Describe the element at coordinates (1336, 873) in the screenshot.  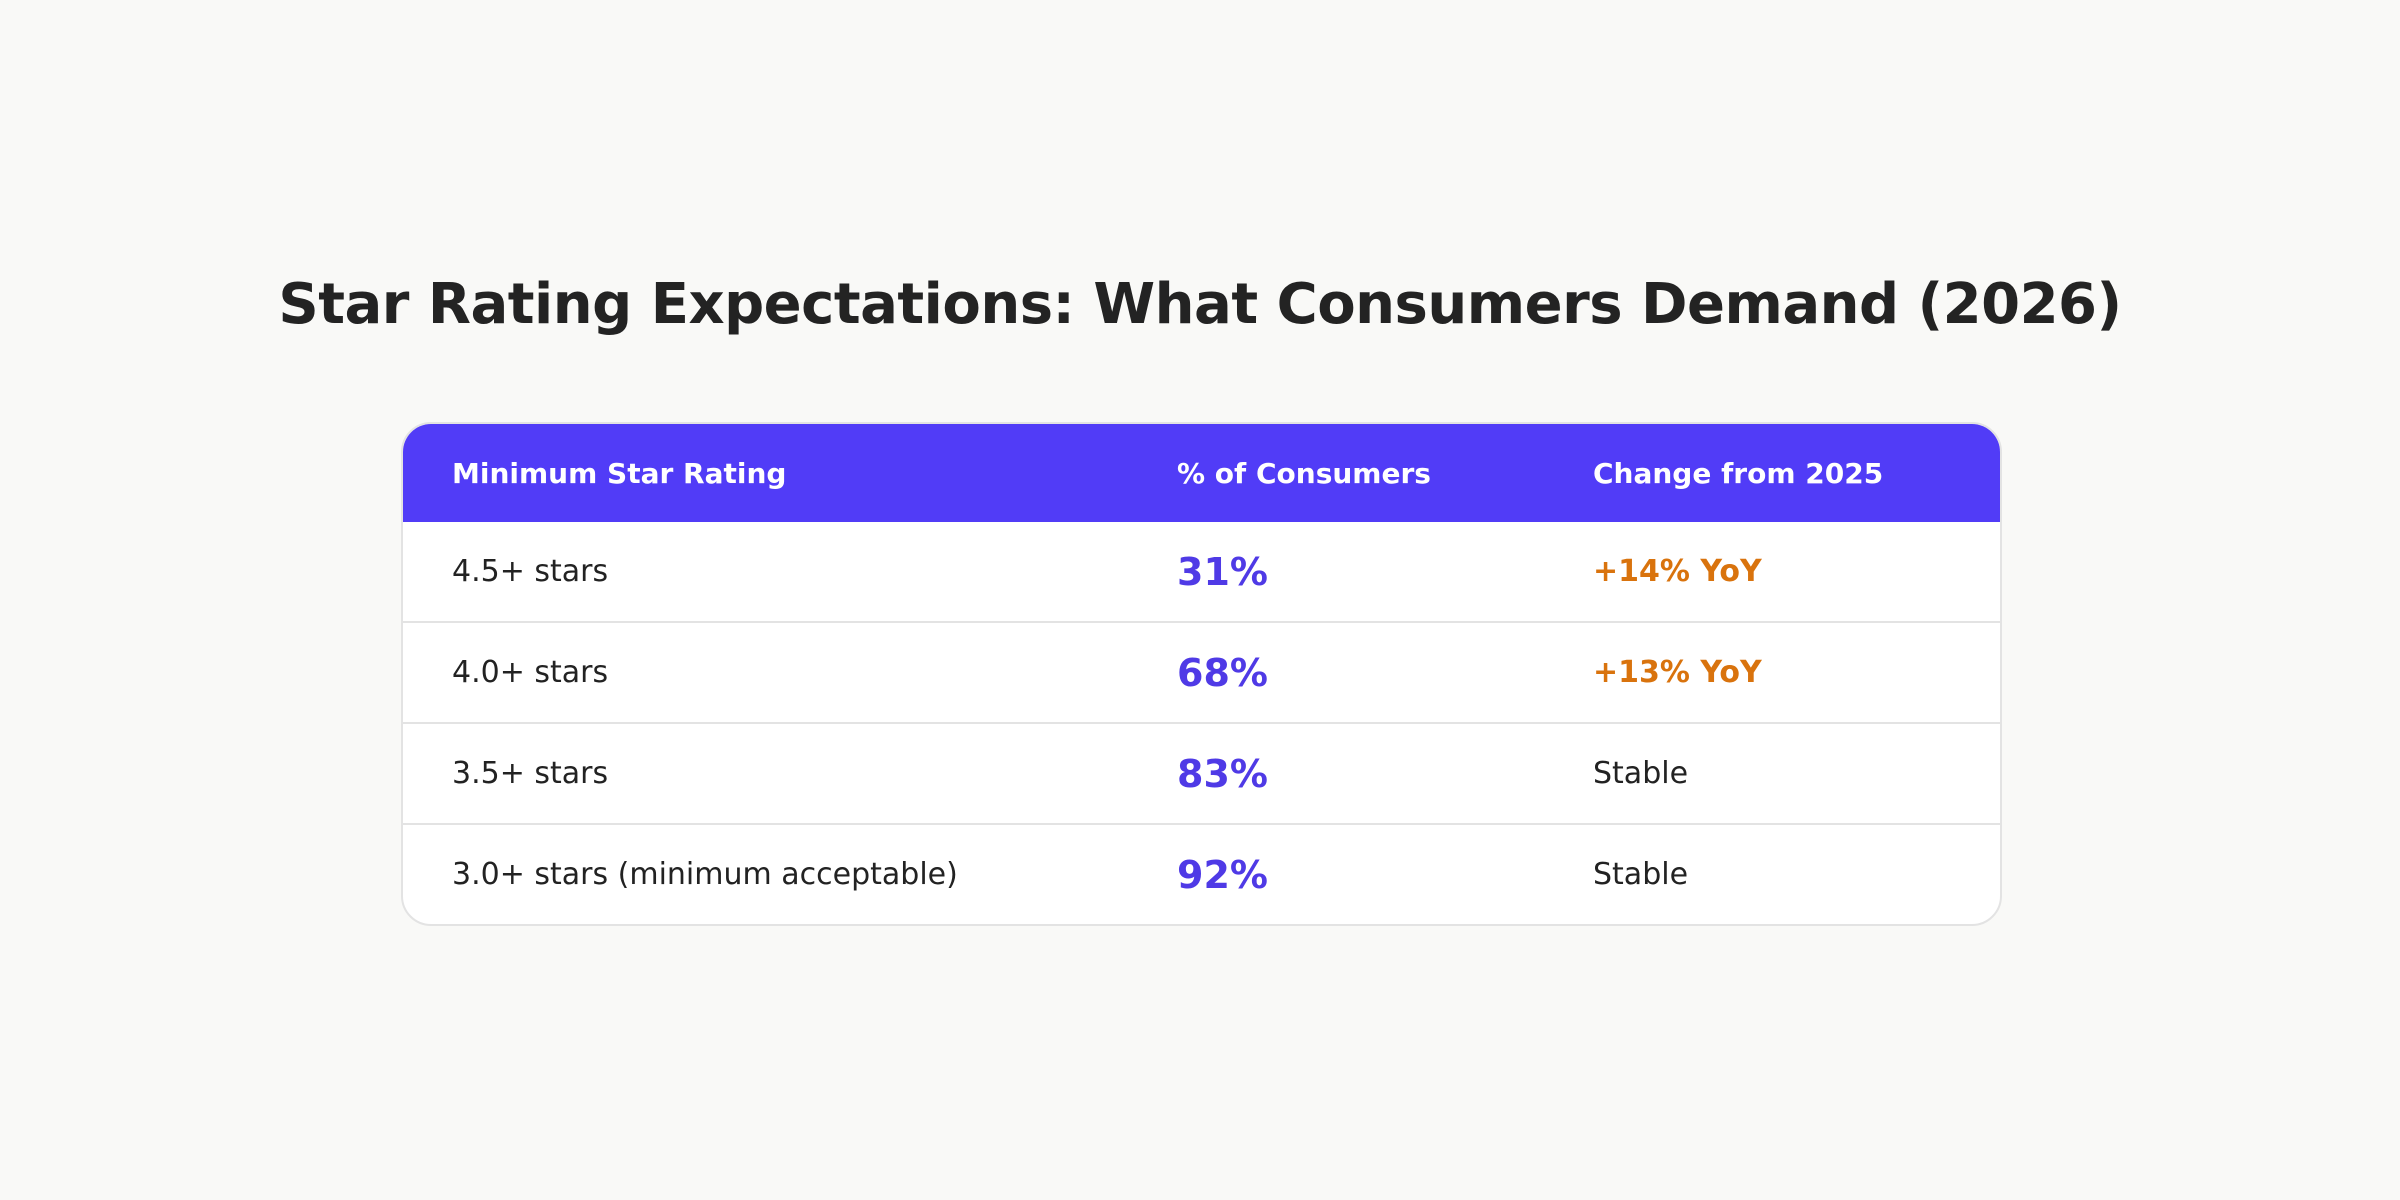
I see `percent: 92%` at that location.